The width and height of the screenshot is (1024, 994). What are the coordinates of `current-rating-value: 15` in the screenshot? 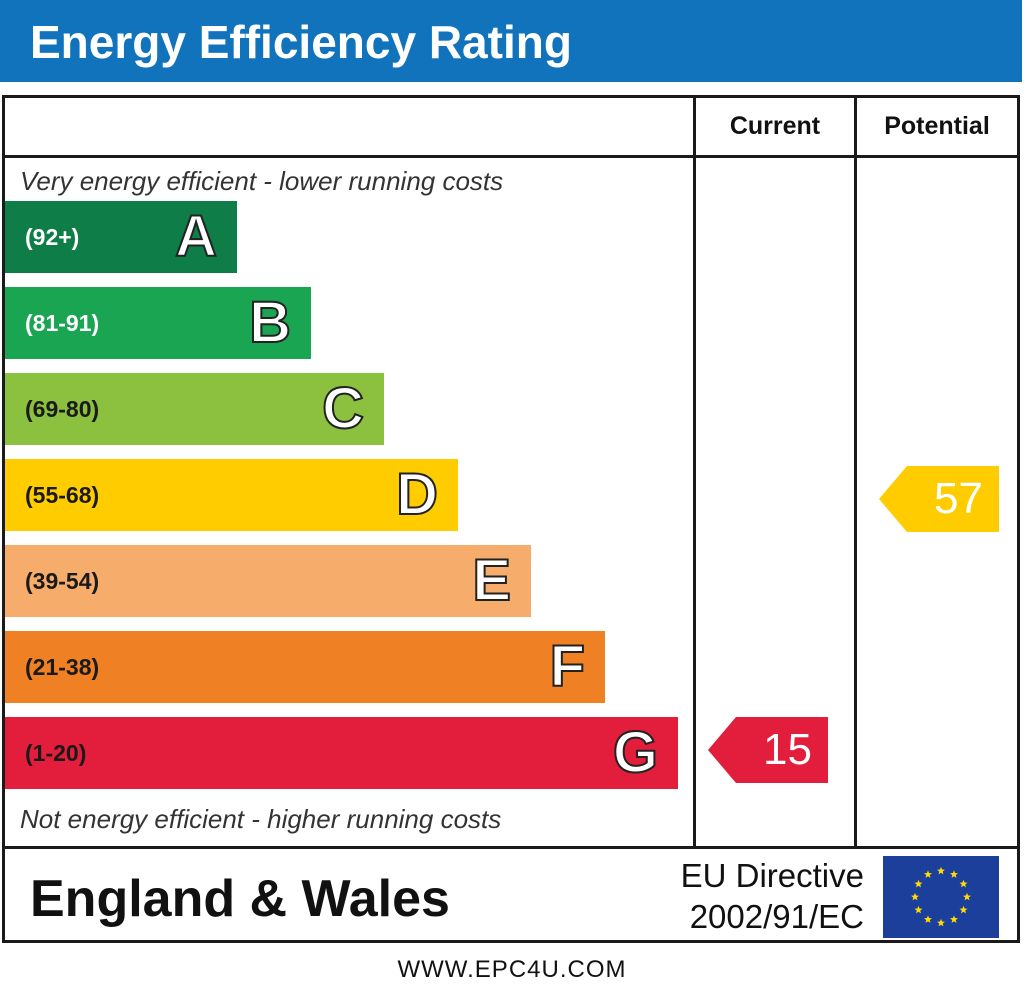 It's located at (787, 749).